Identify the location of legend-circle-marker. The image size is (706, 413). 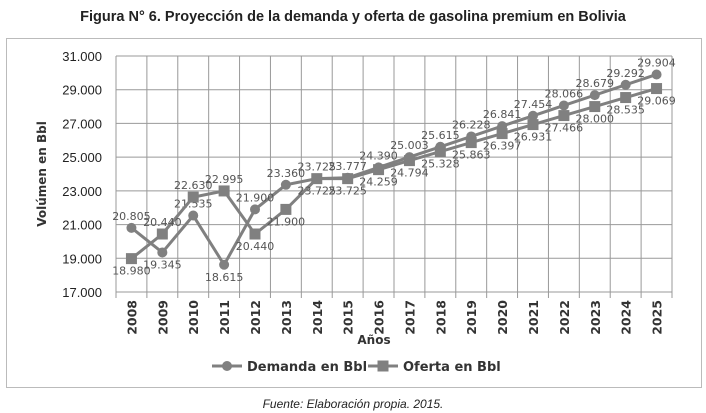
(227, 366).